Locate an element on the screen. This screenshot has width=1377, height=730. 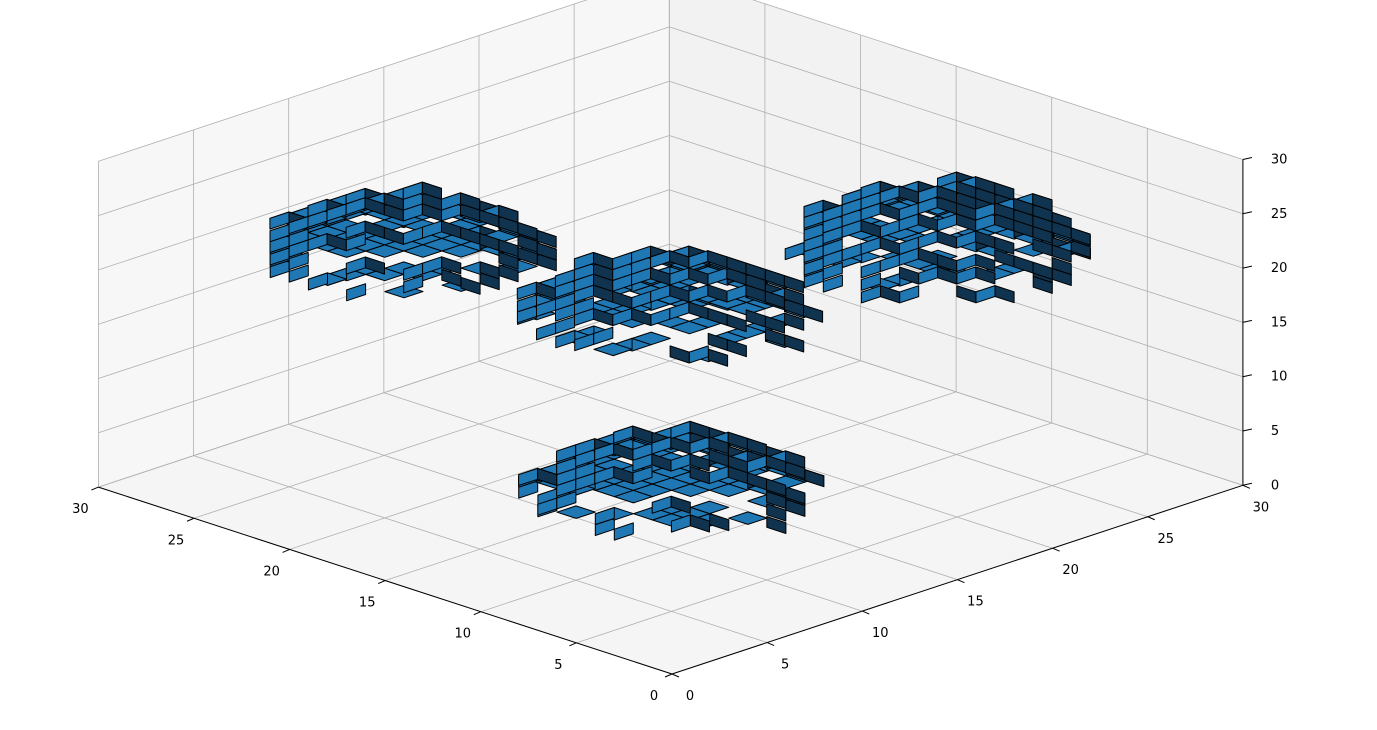
y-tick-label: 25 is located at coordinates (1165, 539).